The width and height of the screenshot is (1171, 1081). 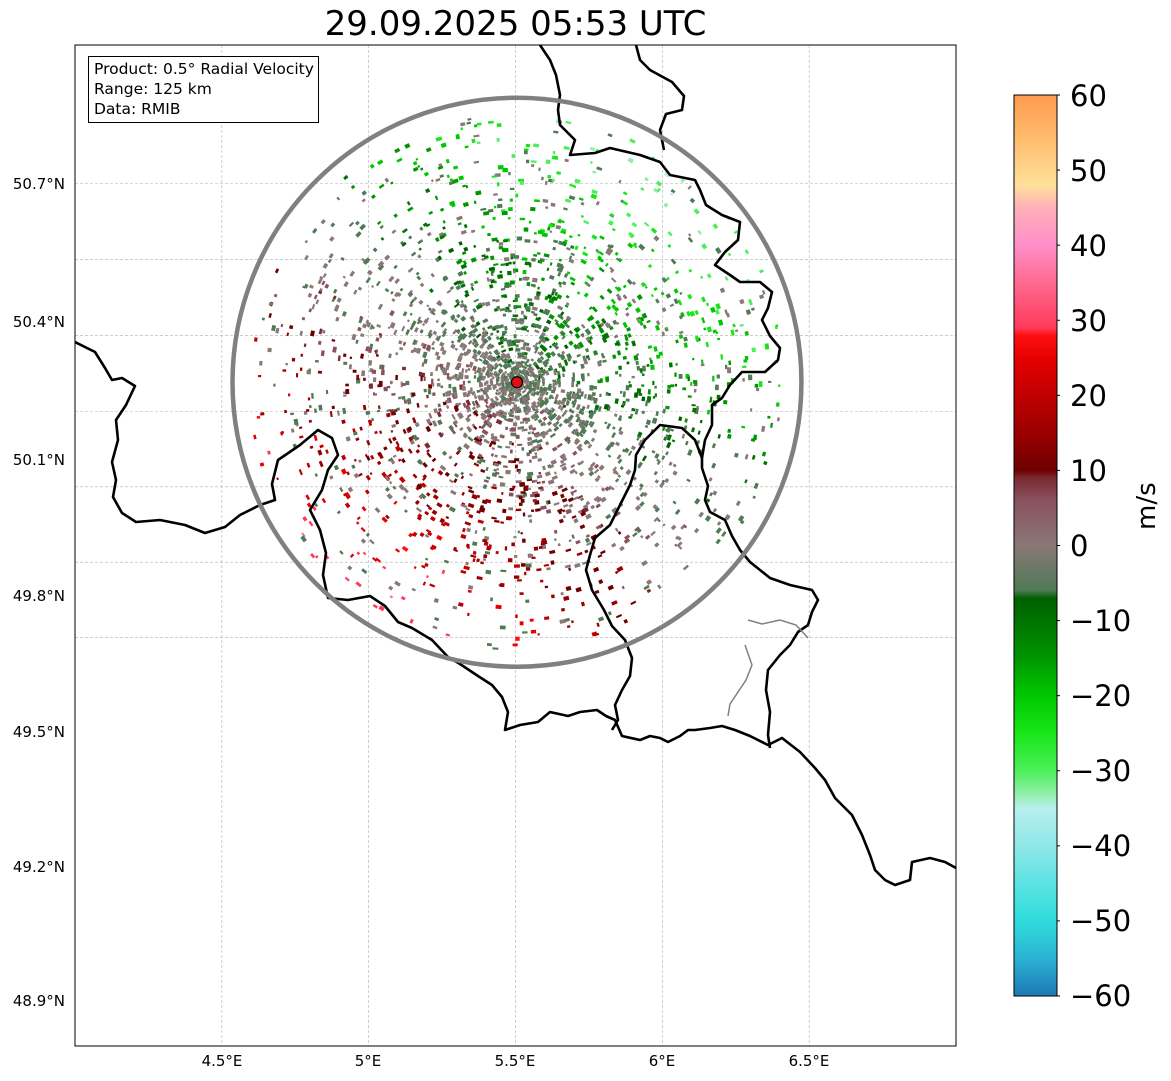 I want to click on colorbar-tick-label: −60, so click(x=1101, y=996).